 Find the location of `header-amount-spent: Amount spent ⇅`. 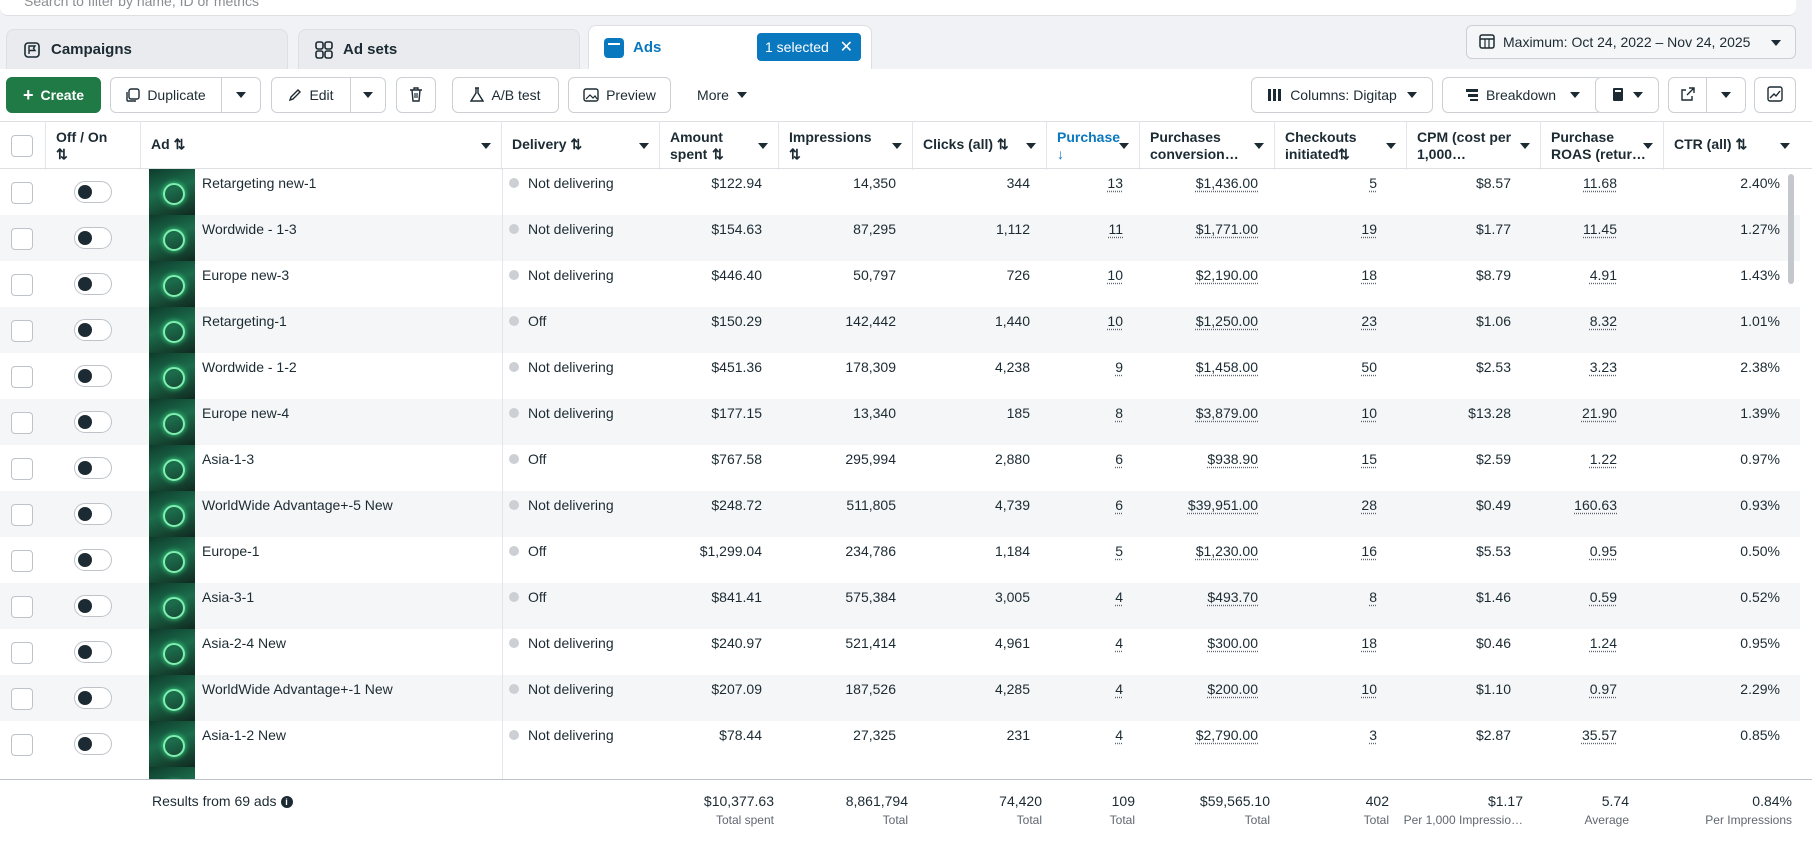

header-amount-spent: Amount spent ⇅ is located at coordinates (719, 146).